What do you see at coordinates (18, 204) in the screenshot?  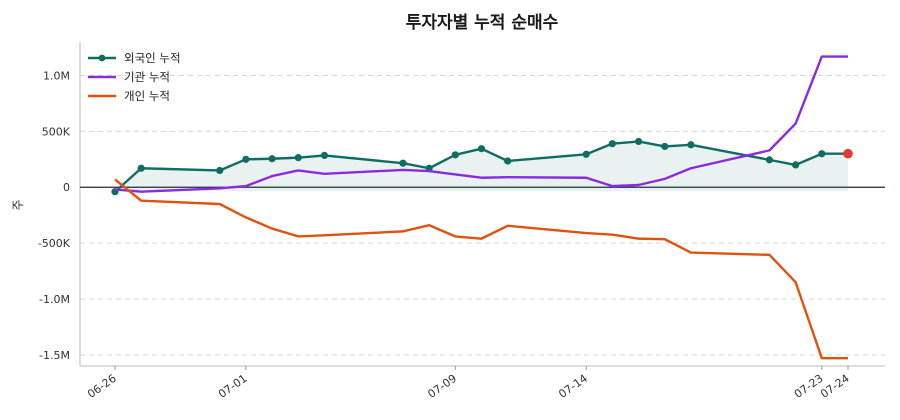 I see `y-axis-label: 주` at bounding box center [18, 204].